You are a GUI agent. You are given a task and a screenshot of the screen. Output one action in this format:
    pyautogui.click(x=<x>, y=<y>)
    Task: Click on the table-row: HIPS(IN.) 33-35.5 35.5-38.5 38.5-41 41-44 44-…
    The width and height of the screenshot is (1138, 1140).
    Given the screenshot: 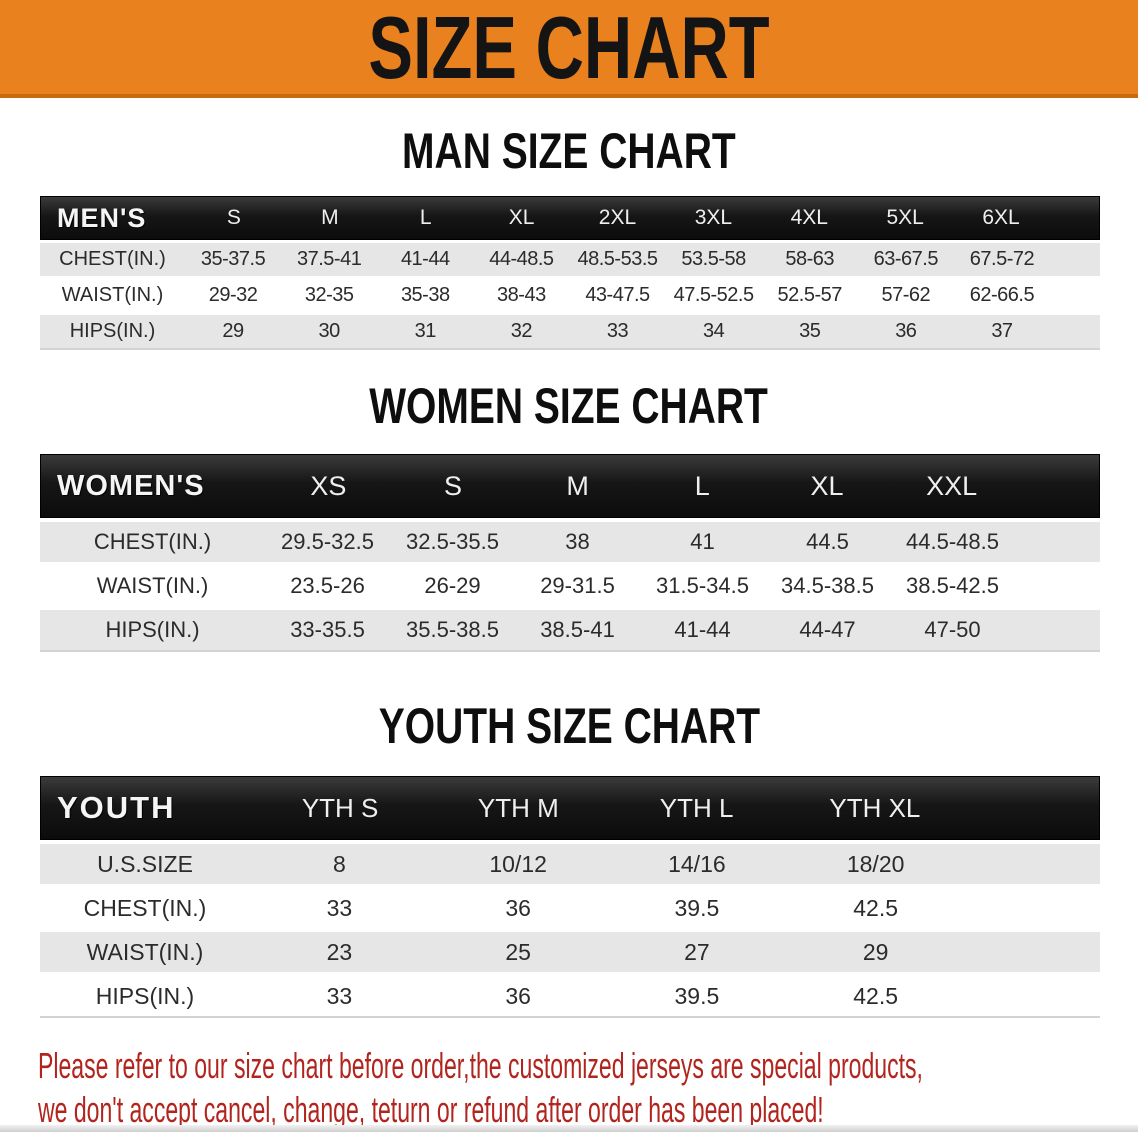 What is the action you would take?
    pyautogui.click(x=570, y=630)
    